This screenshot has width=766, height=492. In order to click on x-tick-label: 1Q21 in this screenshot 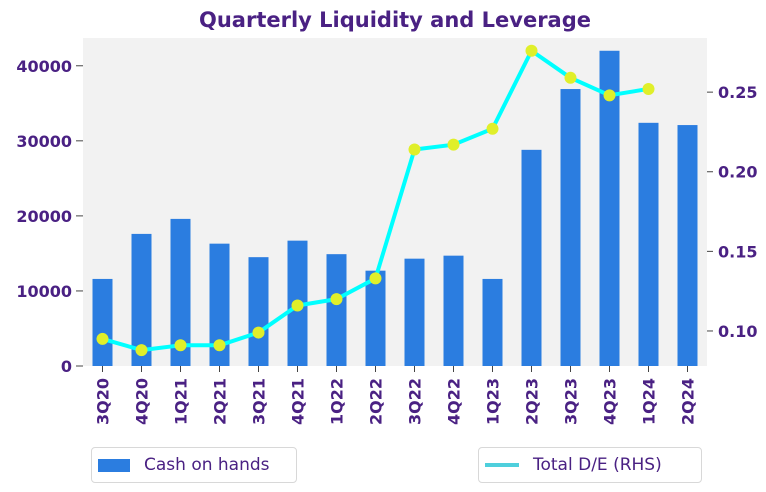, I will do `click(181, 401)`.